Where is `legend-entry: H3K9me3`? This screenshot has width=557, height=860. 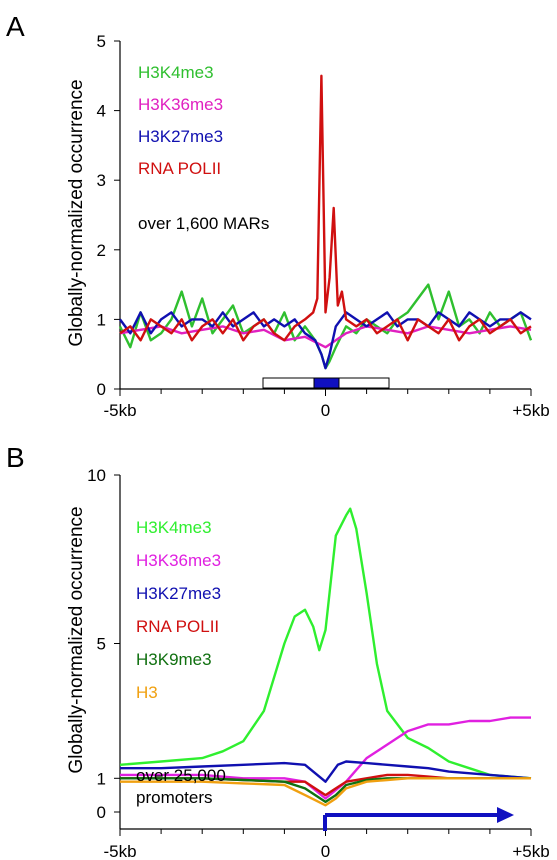
legend-entry: H3K9me3 is located at coordinates (174, 659).